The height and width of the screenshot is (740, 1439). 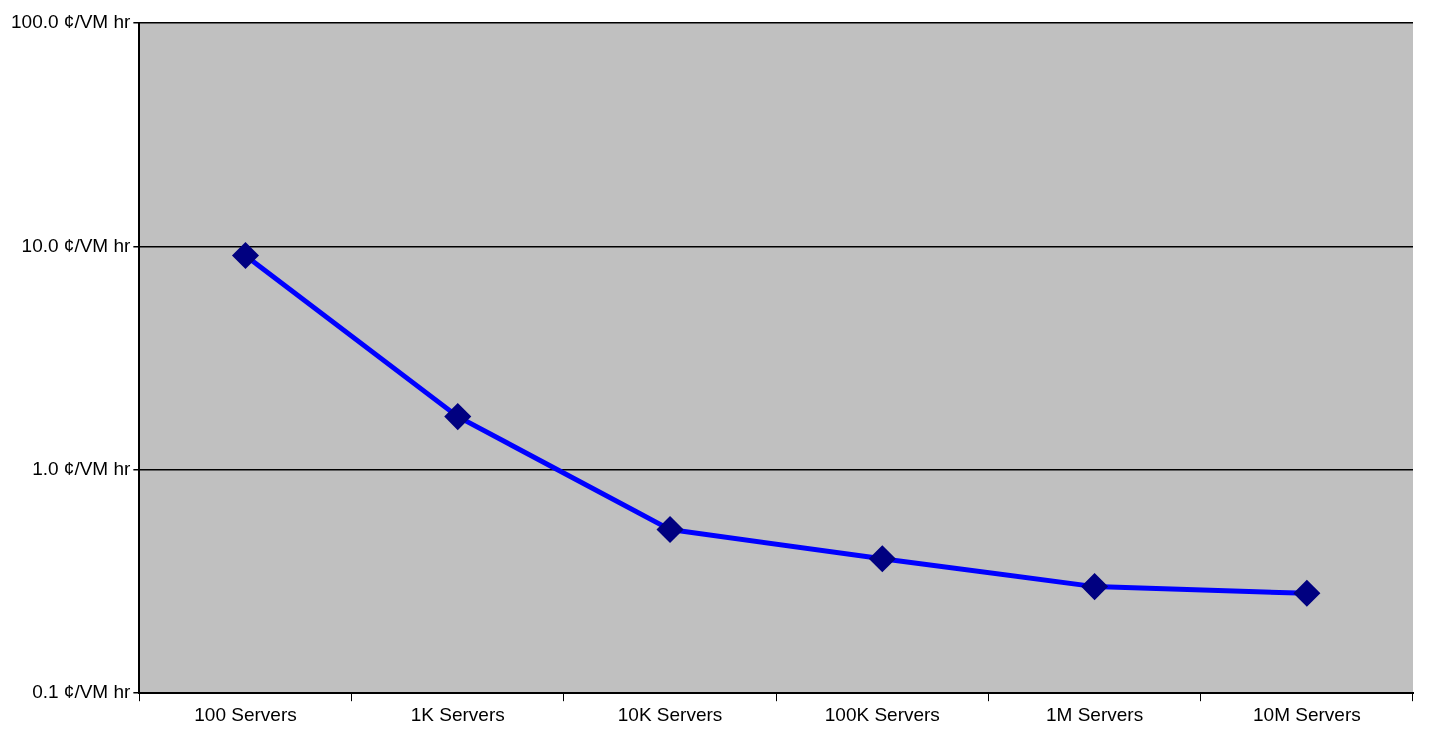 What do you see at coordinates (245, 714) in the screenshot?
I see `x-tick-label: 100 Servers` at bounding box center [245, 714].